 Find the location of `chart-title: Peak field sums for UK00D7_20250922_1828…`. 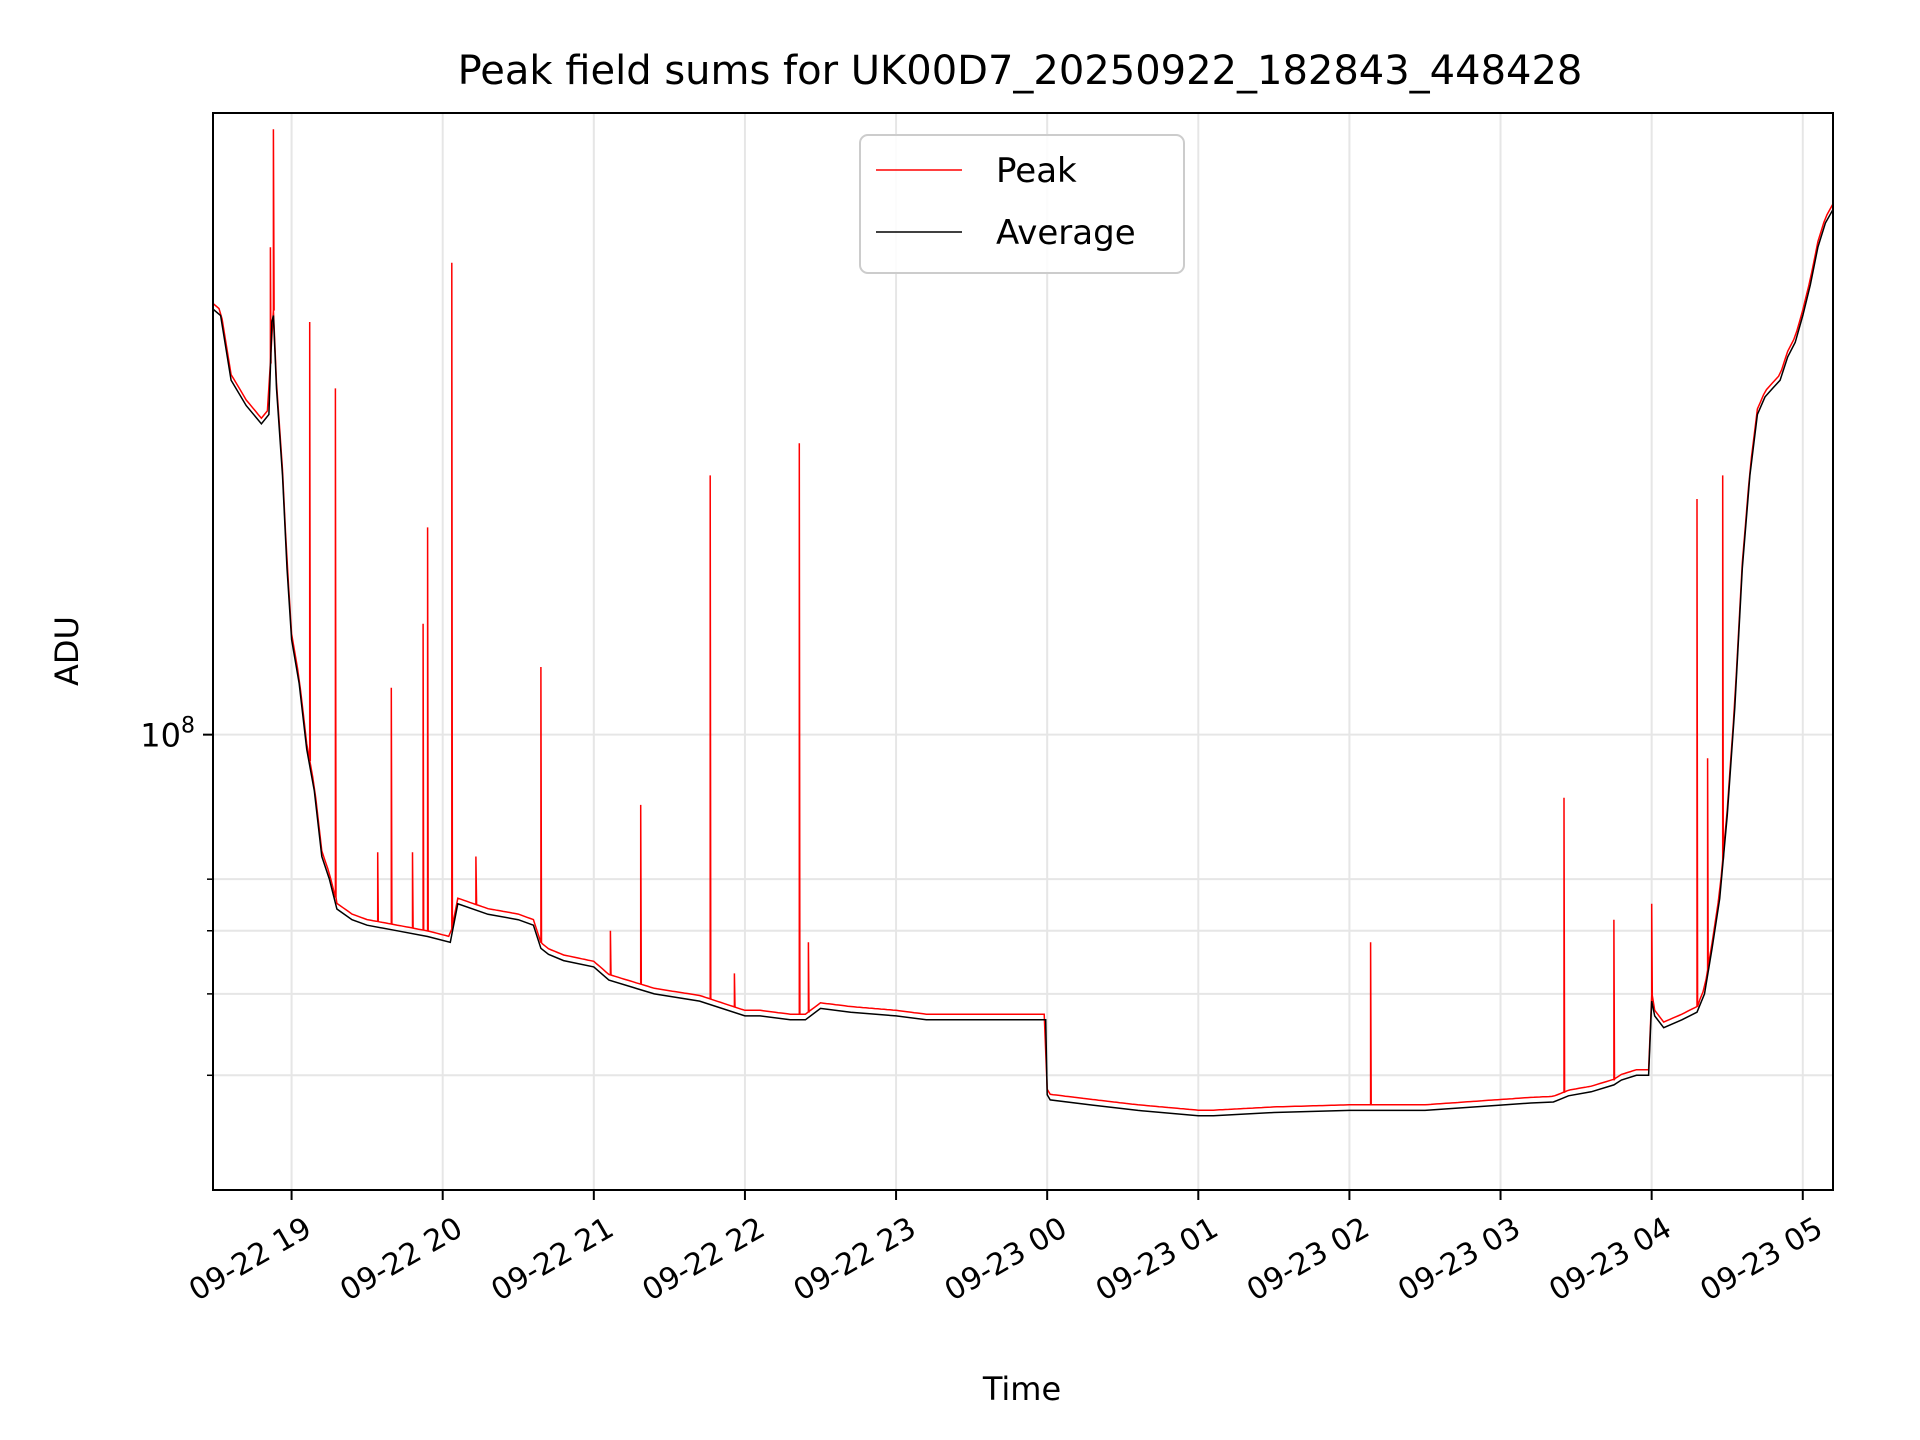

chart-title: Peak field sums for UK00D7_20250922_1828… is located at coordinates (1020, 71).